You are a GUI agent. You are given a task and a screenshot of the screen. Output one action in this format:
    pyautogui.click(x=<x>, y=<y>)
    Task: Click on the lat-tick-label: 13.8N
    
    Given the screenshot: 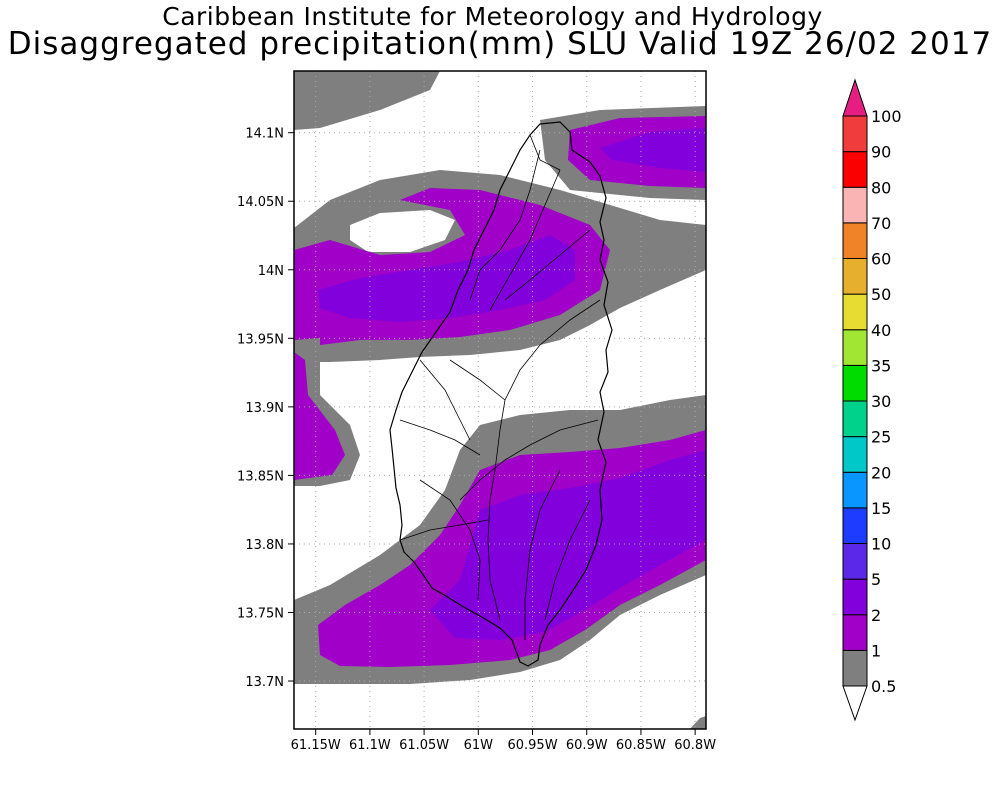 What is the action you would take?
    pyautogui.click(x=264, y=545)
    